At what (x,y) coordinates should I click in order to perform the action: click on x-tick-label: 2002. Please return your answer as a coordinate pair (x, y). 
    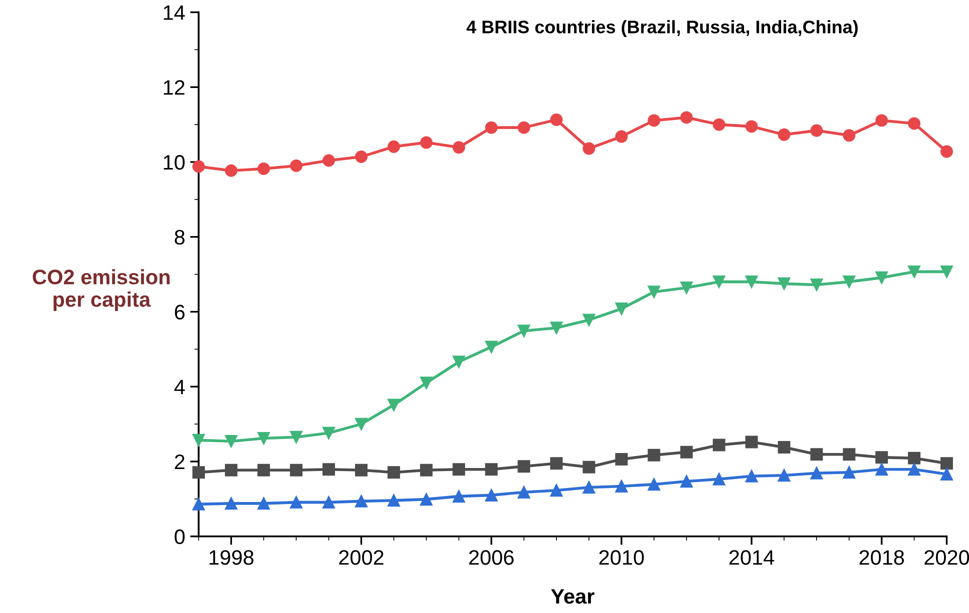
    Looking at the image, I should click on (361, 557).